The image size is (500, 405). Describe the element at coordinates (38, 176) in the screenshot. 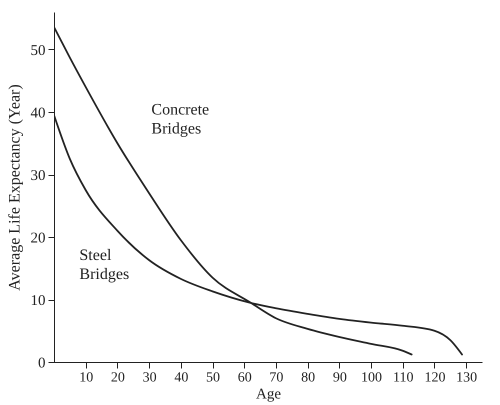

I see `y-tick-label: 30` at that location.